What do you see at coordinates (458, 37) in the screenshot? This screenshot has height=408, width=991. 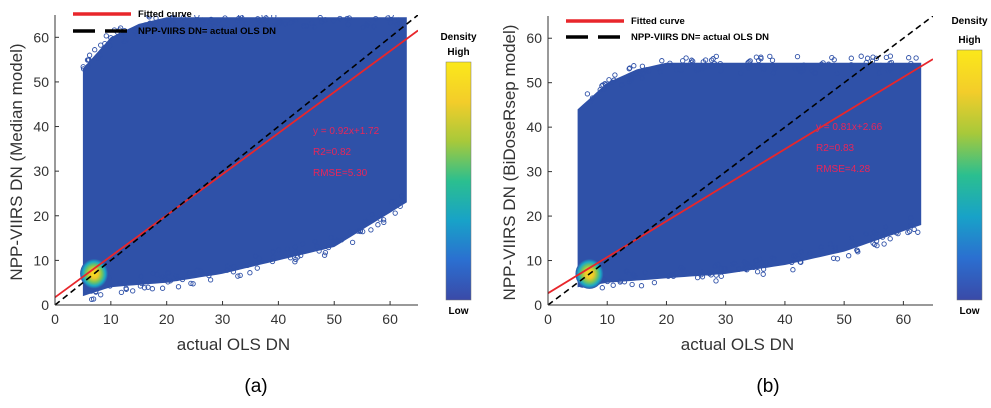 I see `colorbar-title: Density` at bounding box center [458, 37].